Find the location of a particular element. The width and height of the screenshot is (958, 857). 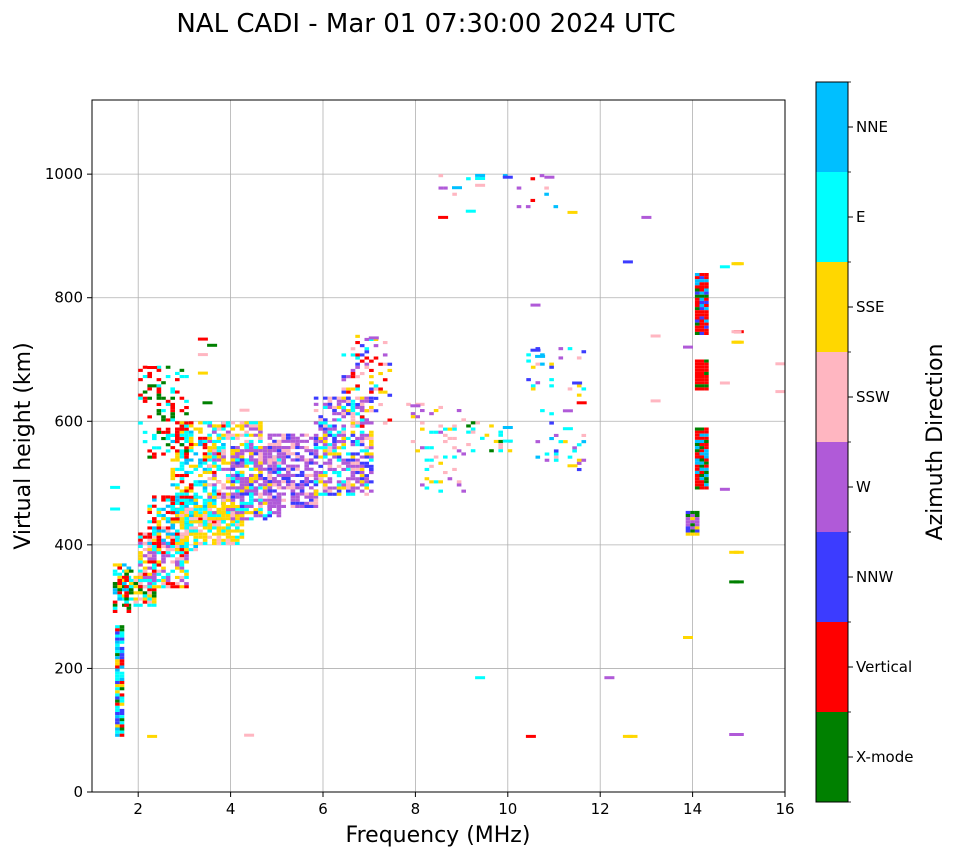

colorbar-frame is located at coordinates (832, 442).